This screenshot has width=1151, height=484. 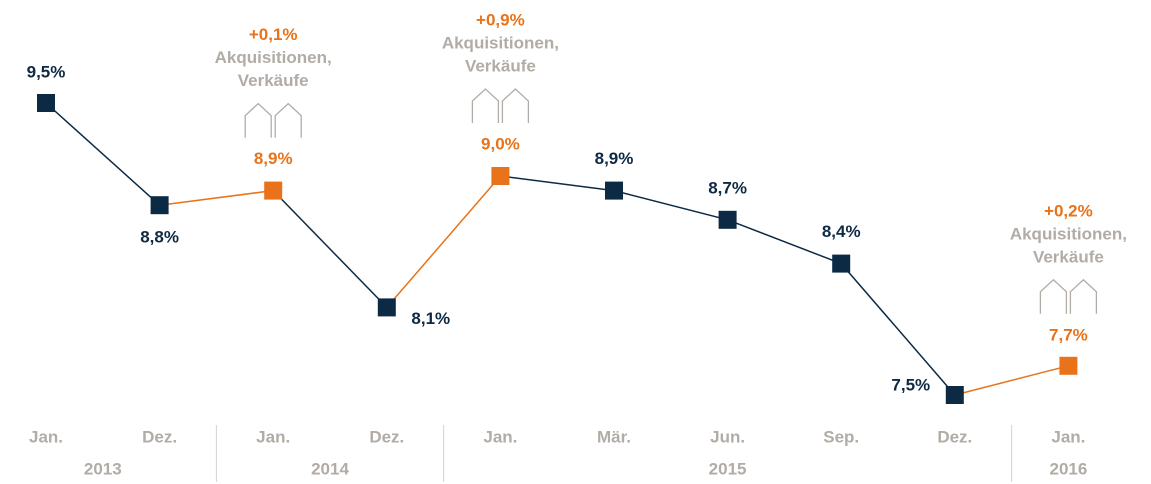 I want to click on value-label: 9,0%, so click(x=500, y=143).